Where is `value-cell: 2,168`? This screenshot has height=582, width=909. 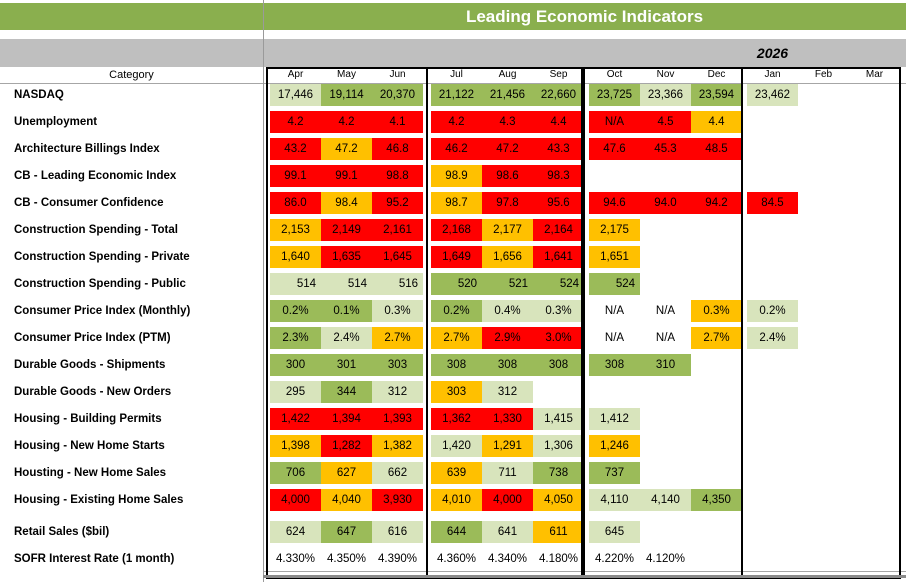 value-cell: 2,168 is located at coordinates (456, 230).